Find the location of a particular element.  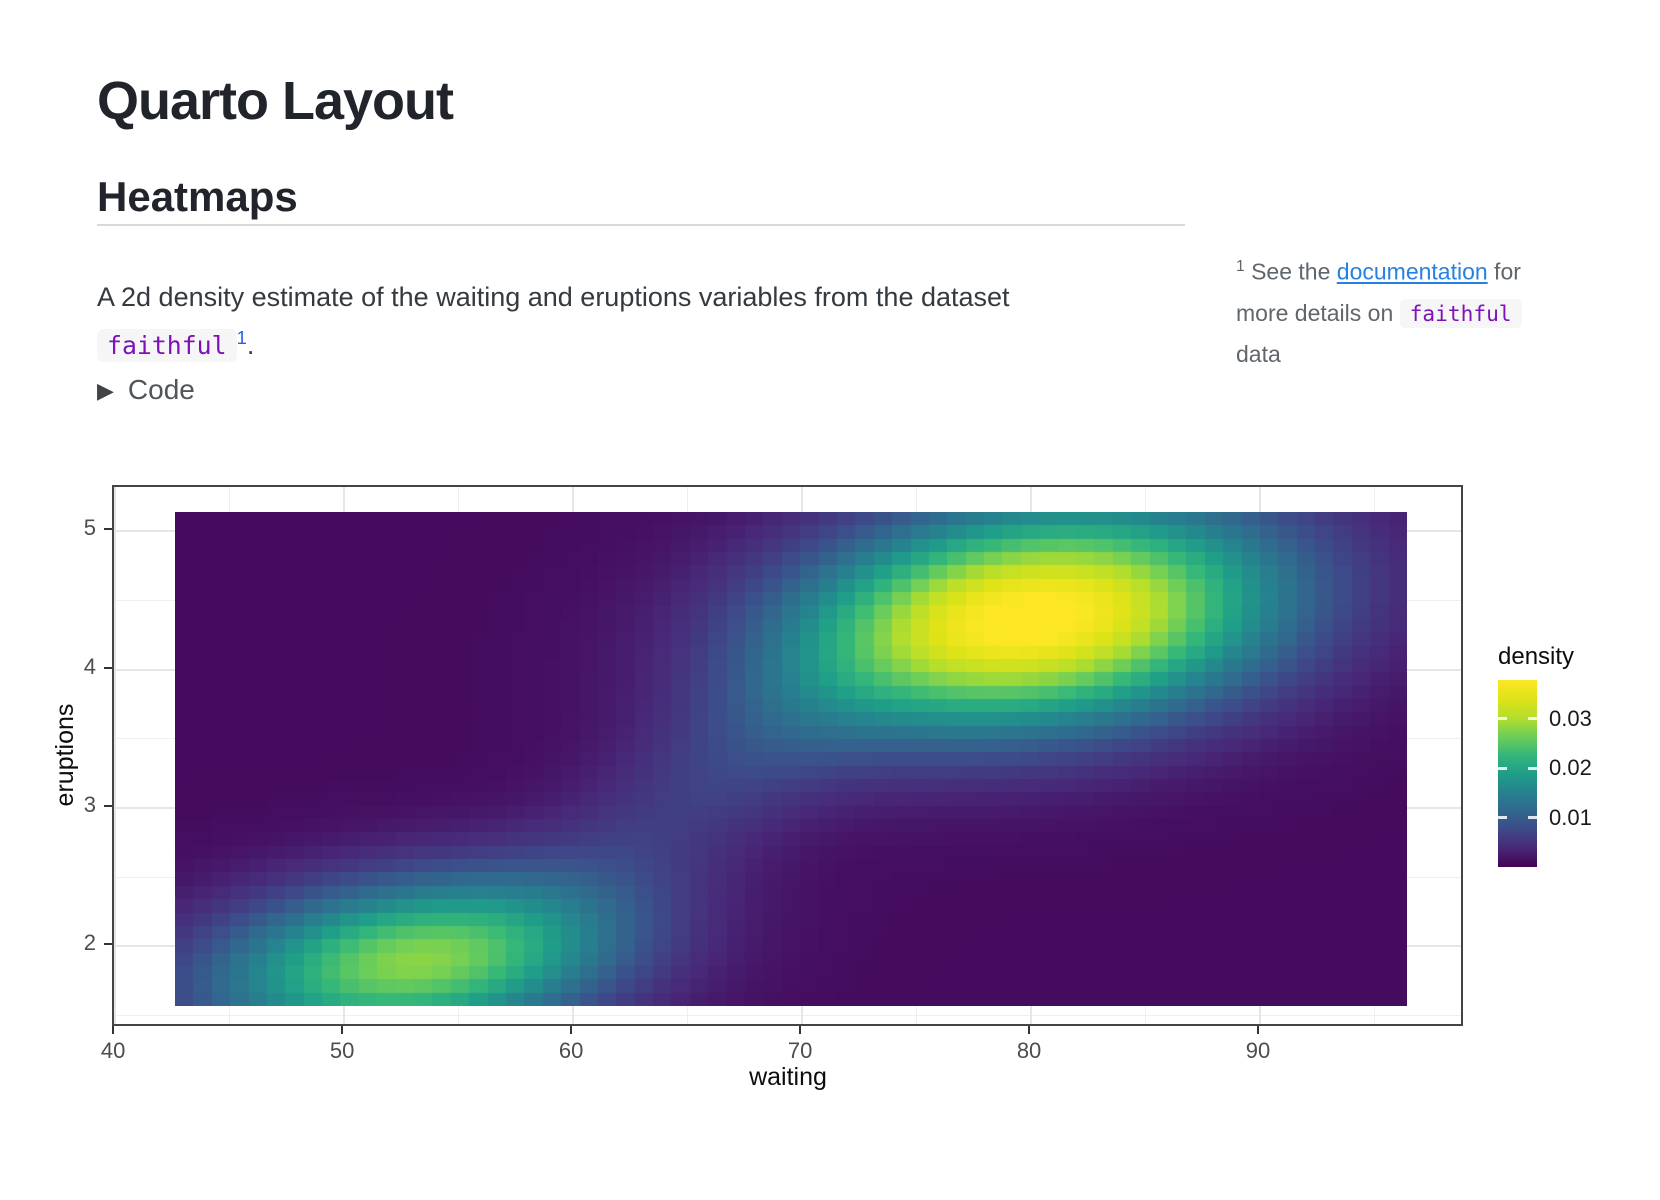

x-axis-tick-label: 80 is located at coordinates (1029, 1050).